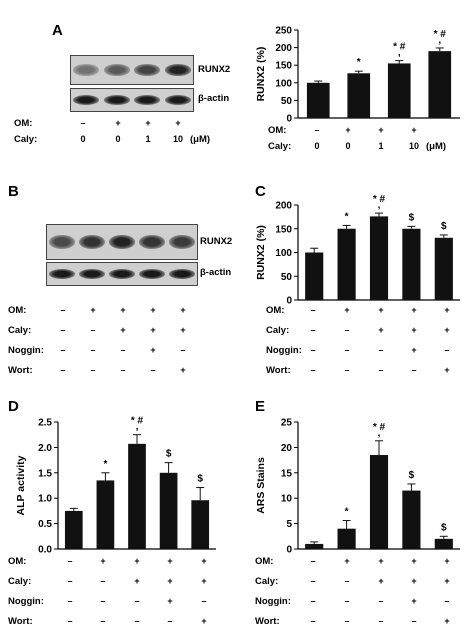 The image size is (474, 632). What do you see at coordinates (287, 448) in the screenshot?
I see `y-tick-label: 20` at bounding box center [287, 448].